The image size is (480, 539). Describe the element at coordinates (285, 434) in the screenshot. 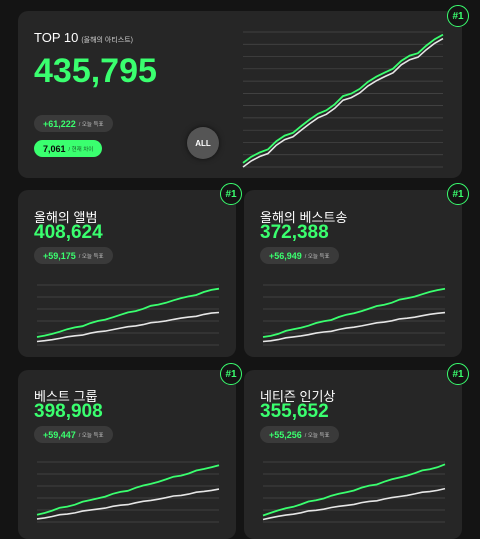

I see `today-delta: +55,256` at that location.